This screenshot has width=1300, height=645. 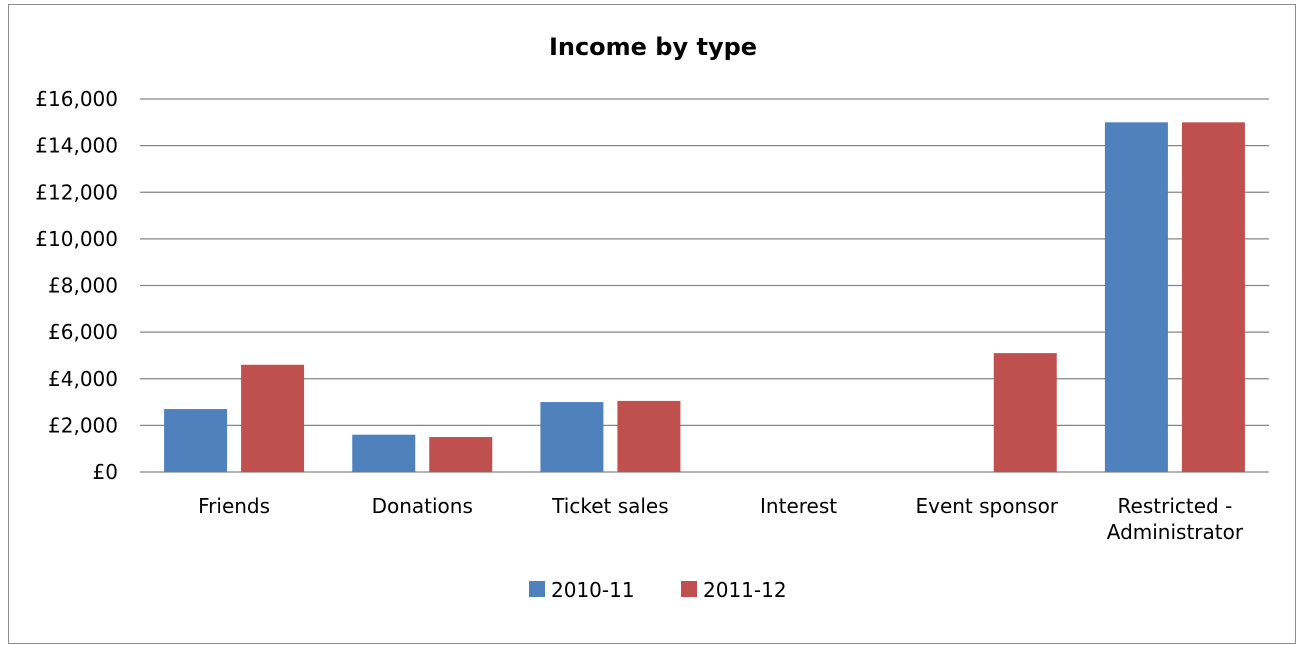 I want to click on y-tick-label: £16,000, so click(x=76, y=99).